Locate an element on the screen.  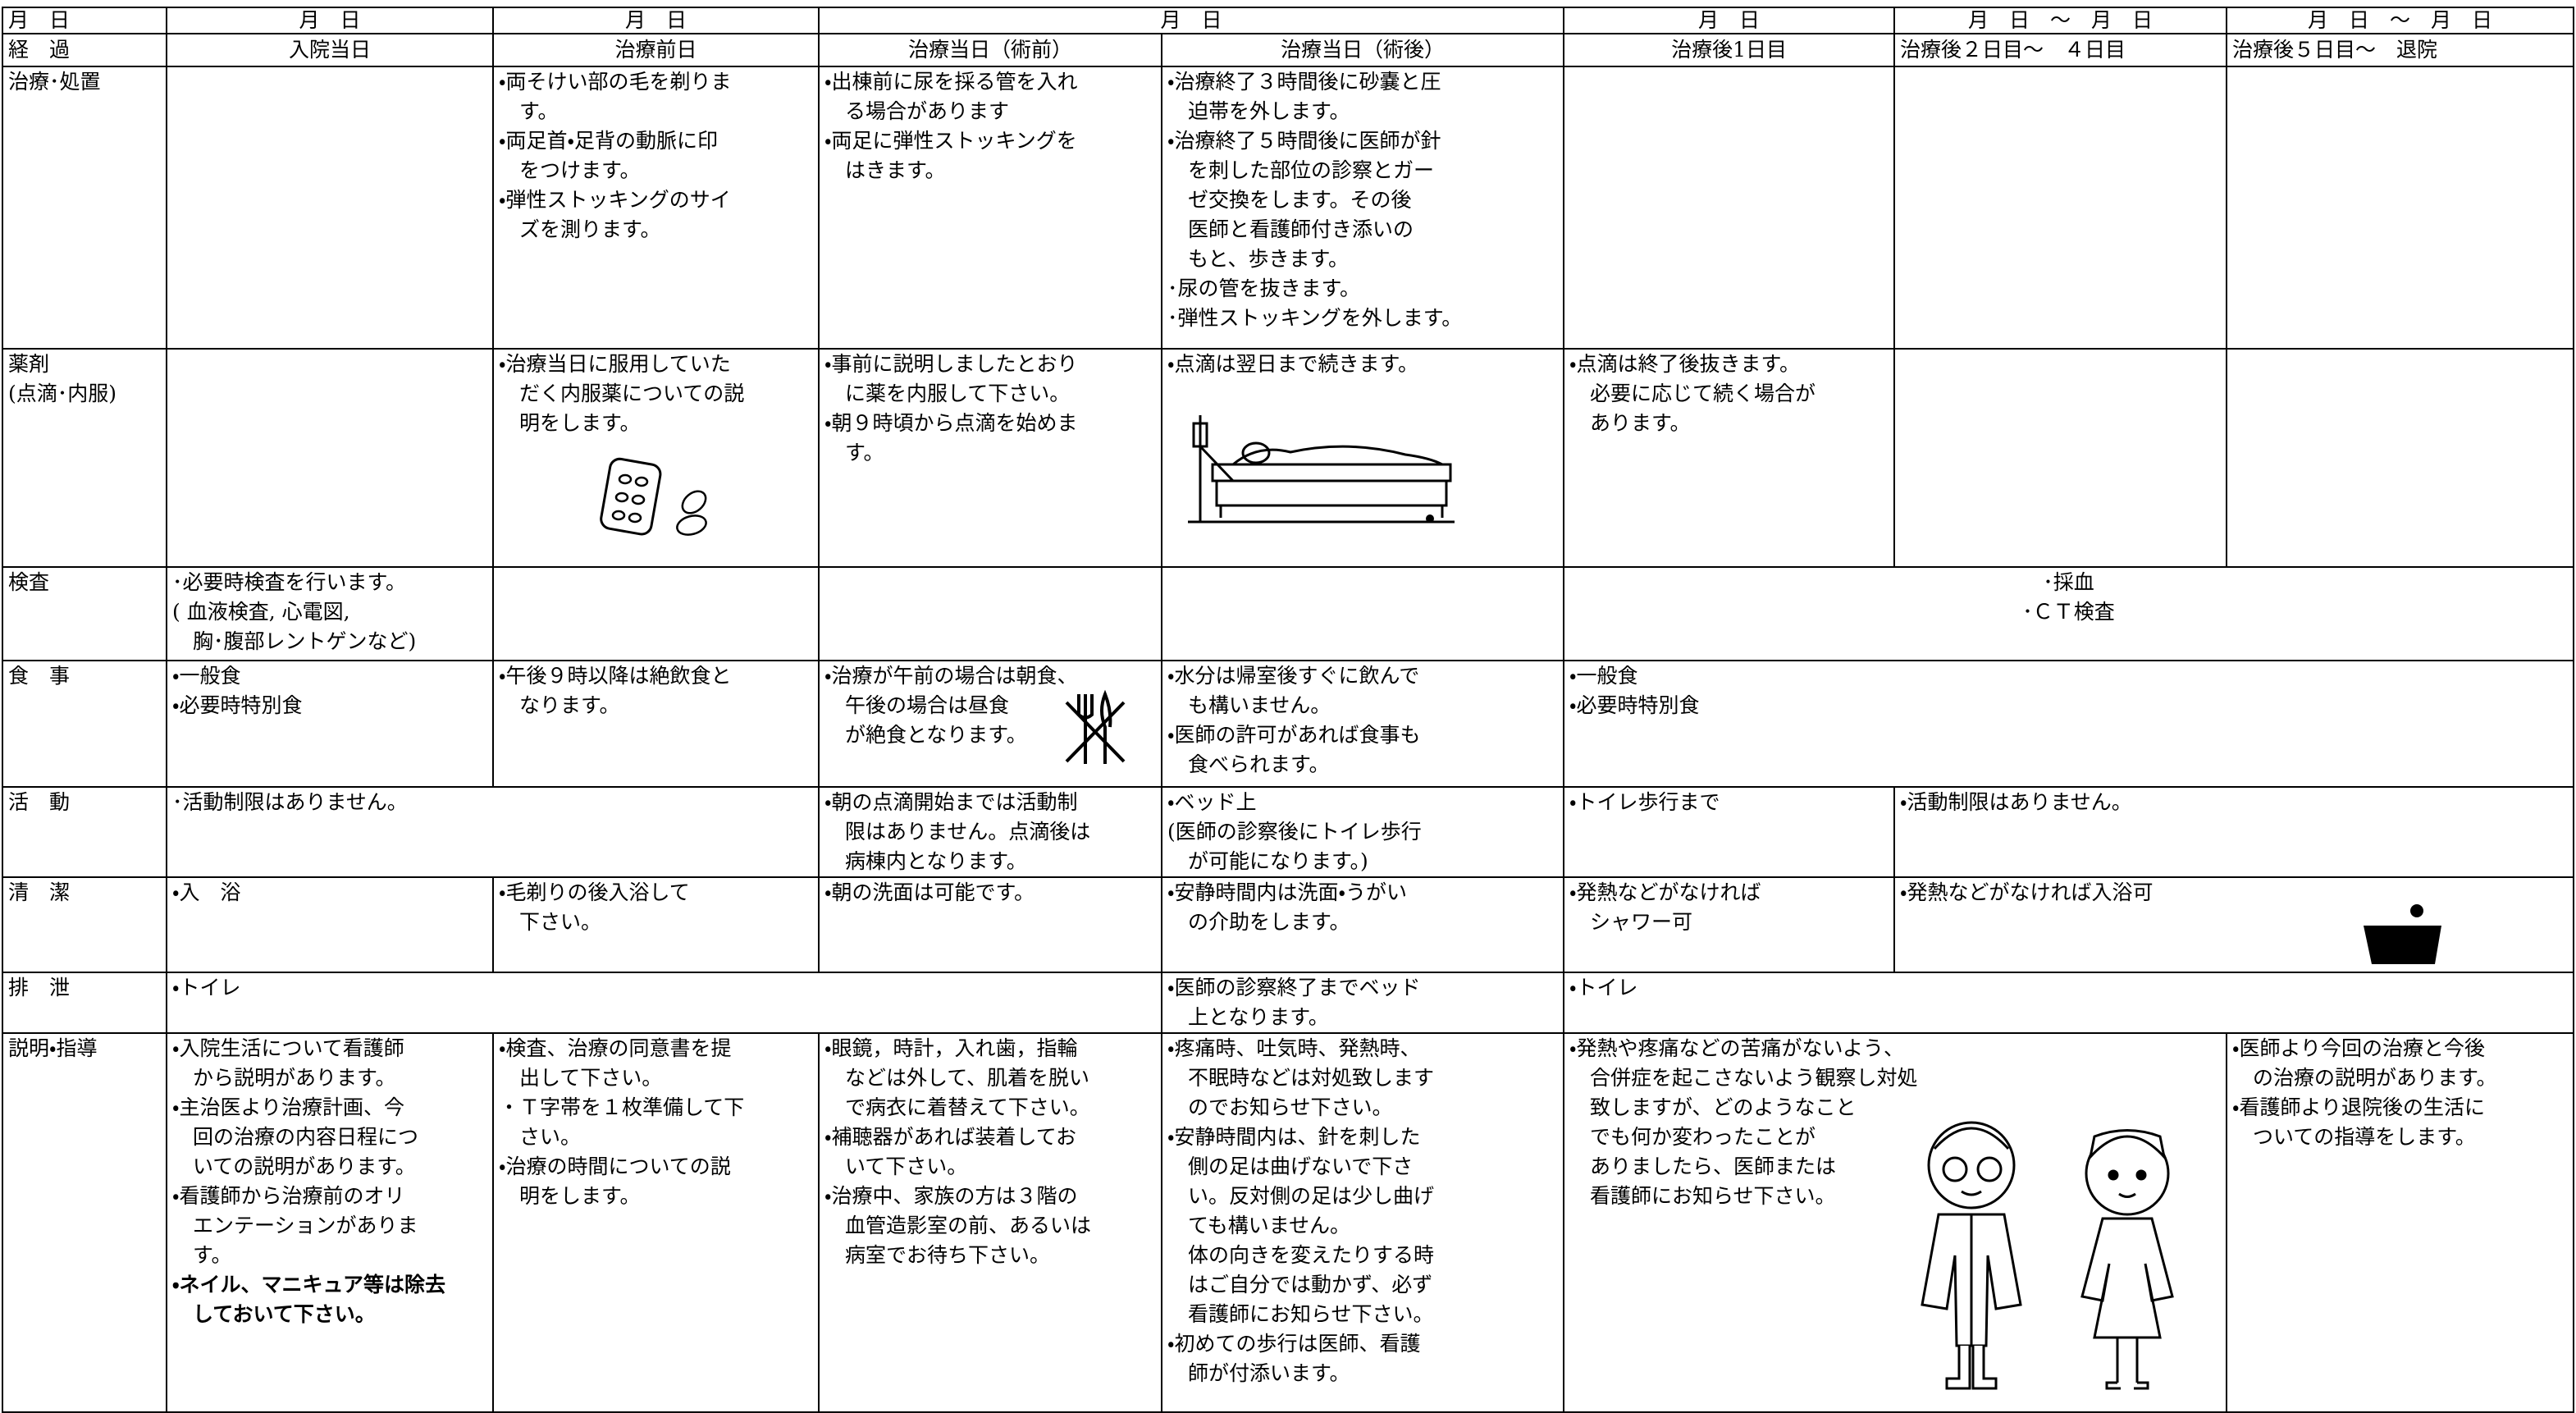
text-line: ・治療の時間についての説 is located at coordinates (615, 1166).